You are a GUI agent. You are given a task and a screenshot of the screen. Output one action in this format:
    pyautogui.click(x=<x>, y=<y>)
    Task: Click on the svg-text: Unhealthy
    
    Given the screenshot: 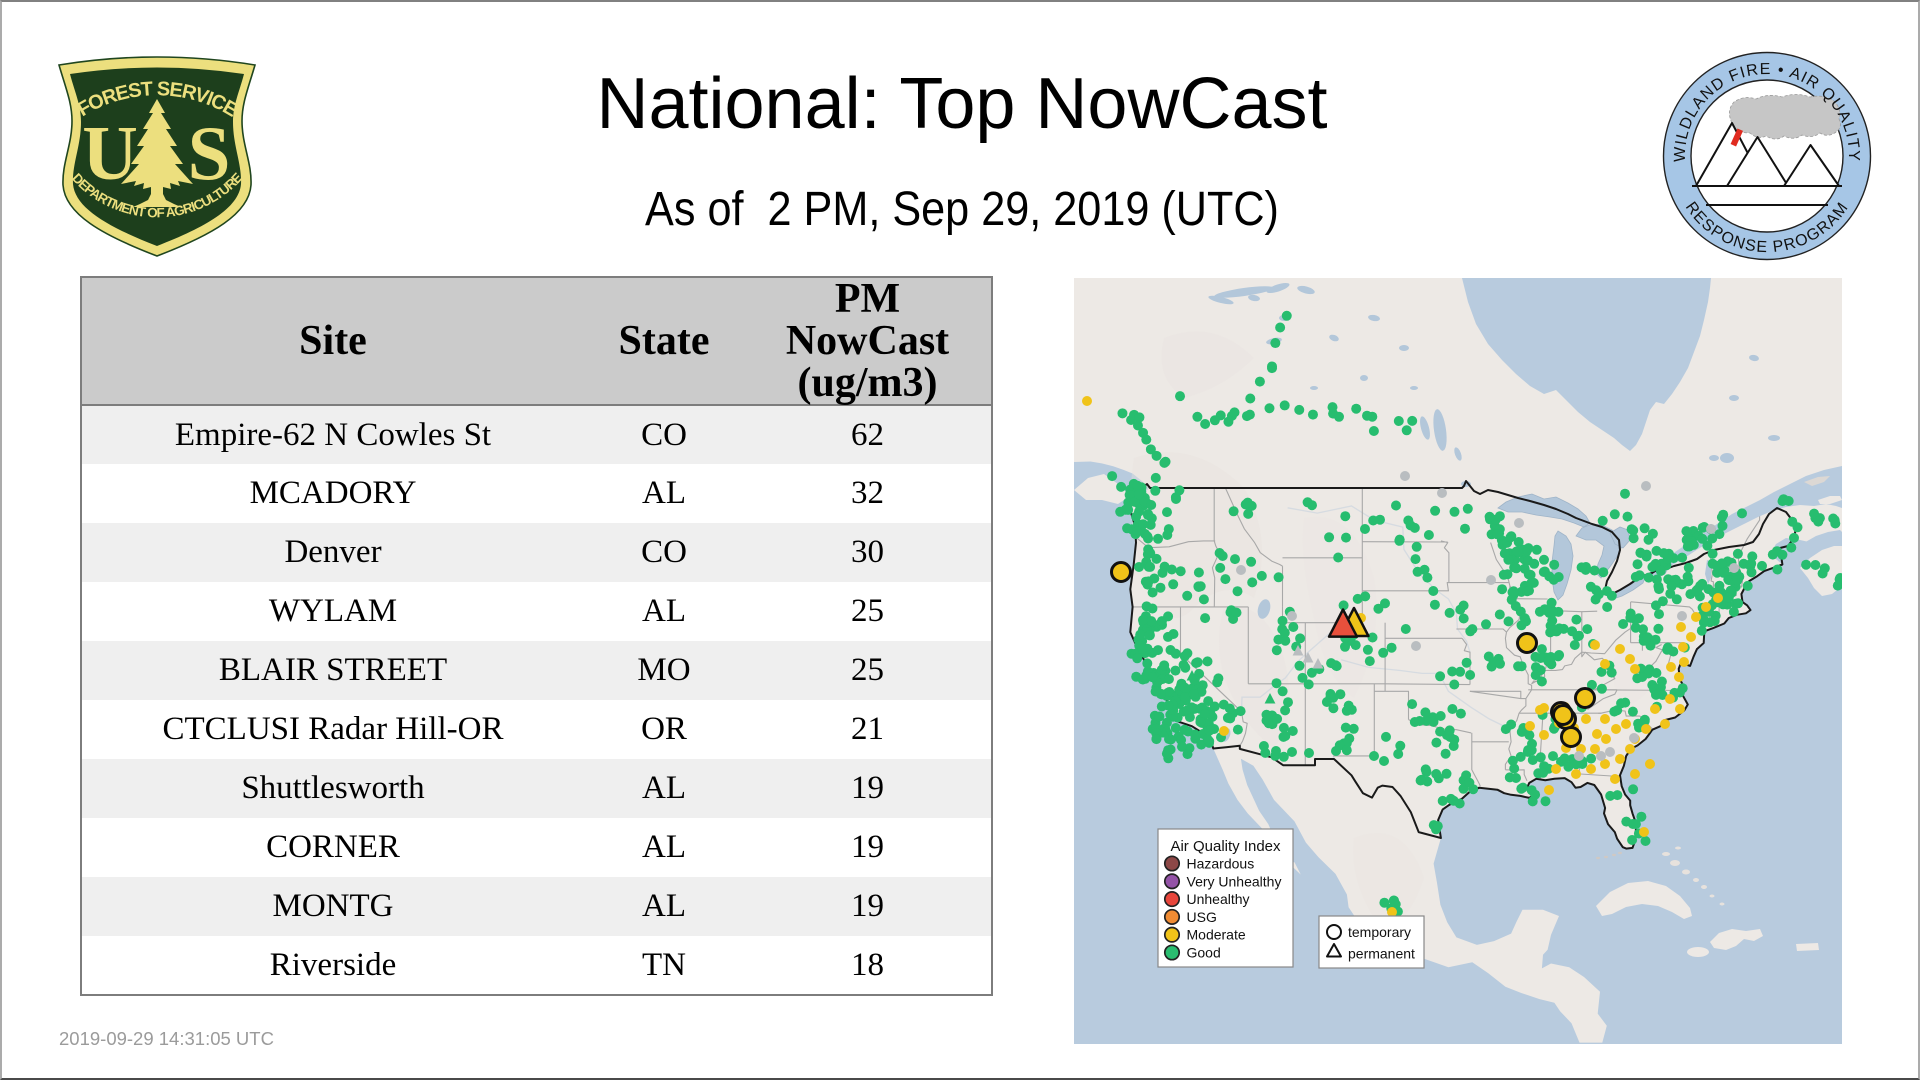 What is the action you would take?
    pyautogui.click(x=1218, y=899)
    